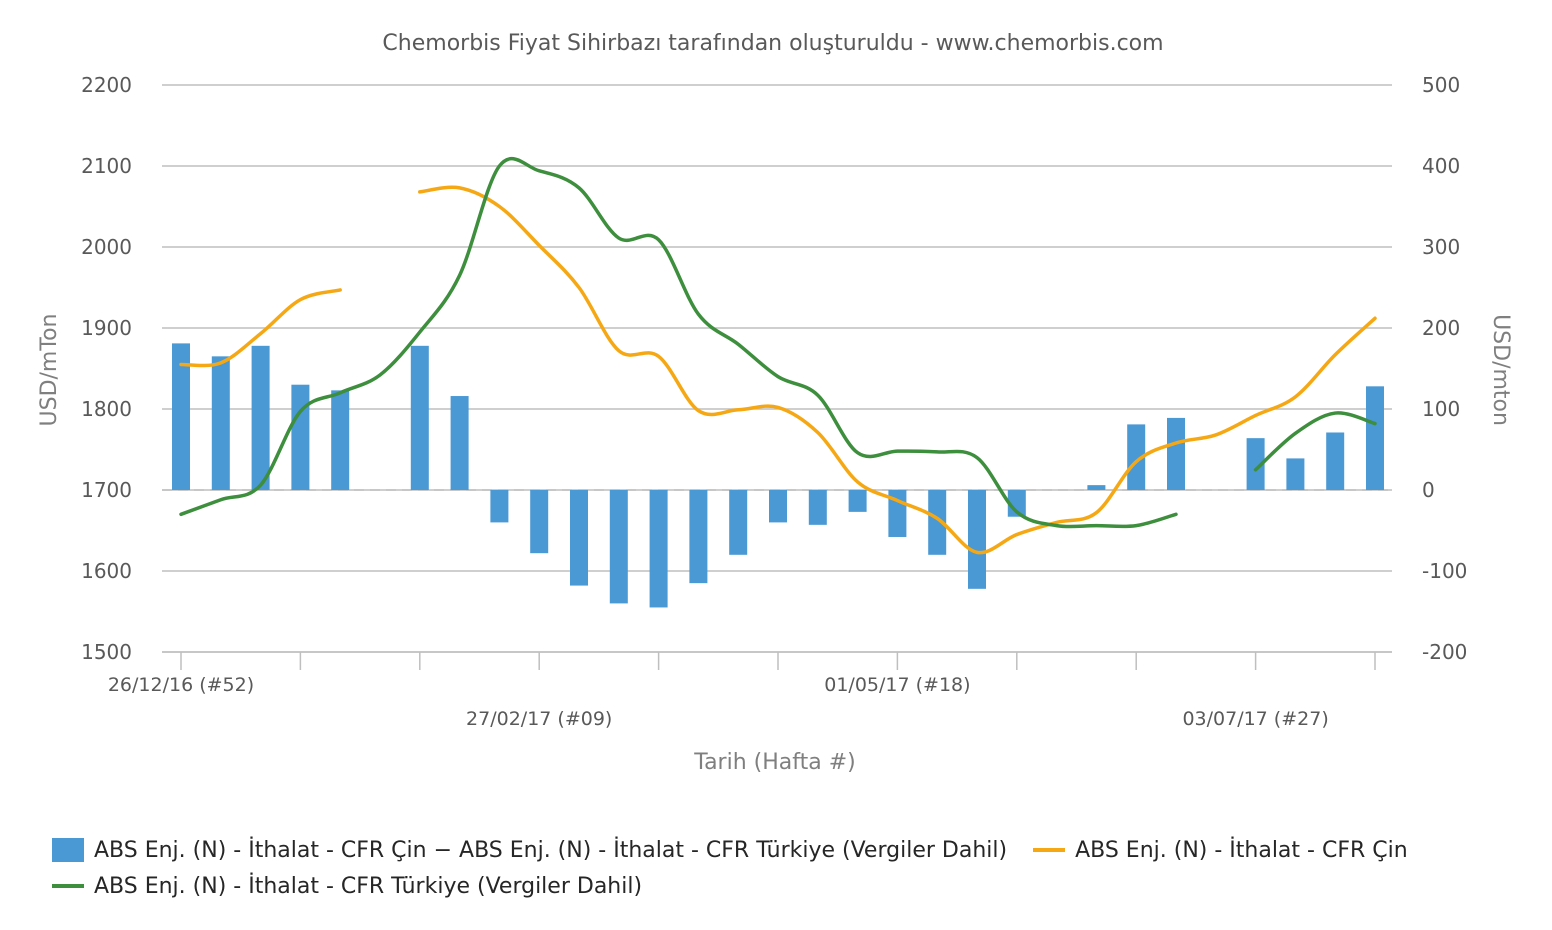 This screenshot has height=930, width=1552. What do you see at coordinates (1255, 719) in the screenshot?
I see `x-tick-label: 03/07/17 (#27)` at bounding box center [1255, 719].